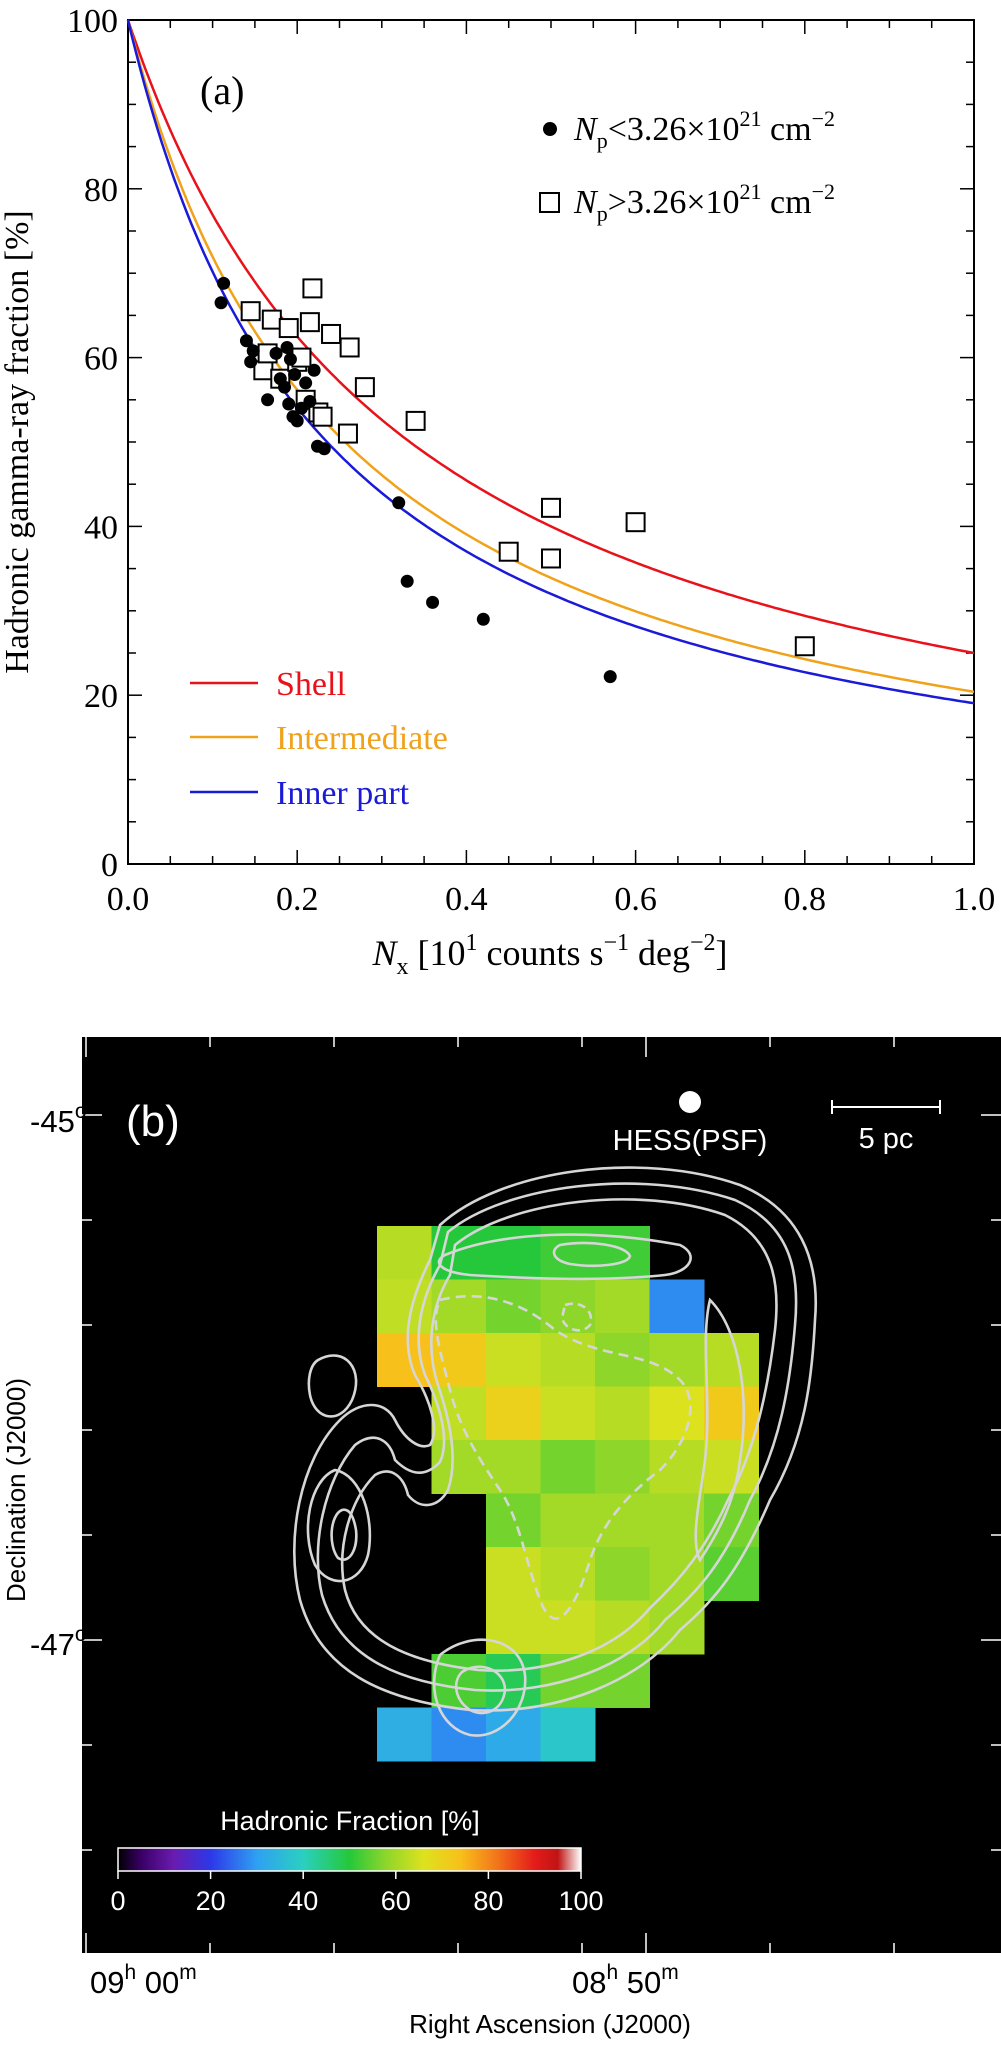 The height and width of the screenshot is (2045, 1001). Describe the element at coordinates (311, 684) in the screenshot. I see `legend-shell-label: Shell` at that location.